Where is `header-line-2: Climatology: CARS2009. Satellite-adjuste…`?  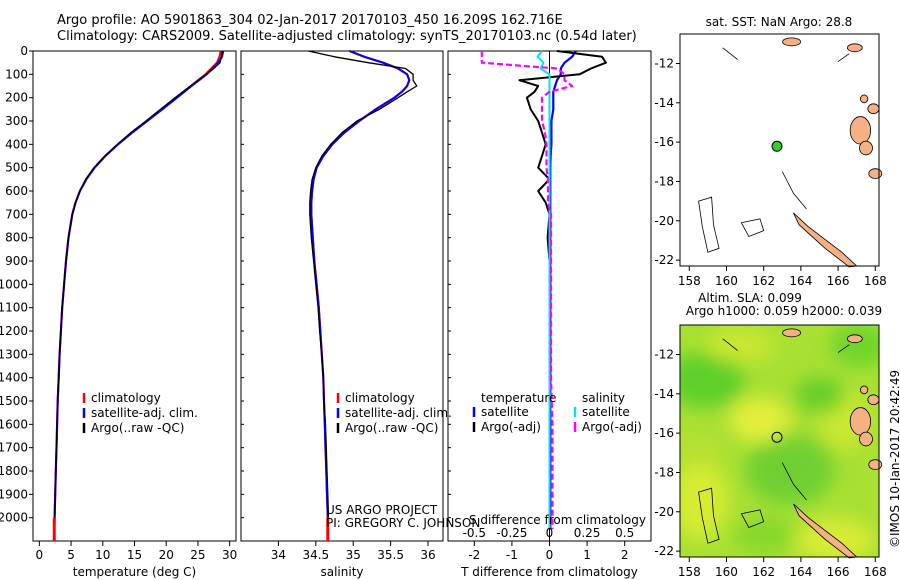 header-line-2: Climatology: CARS2009. Satellite-adjuste… is located at coordinates (347, 36).